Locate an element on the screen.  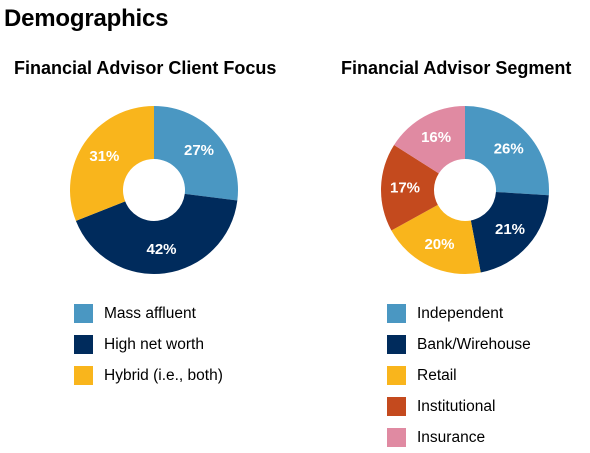
donut-slice-independent is located at coordinates (507, 151).